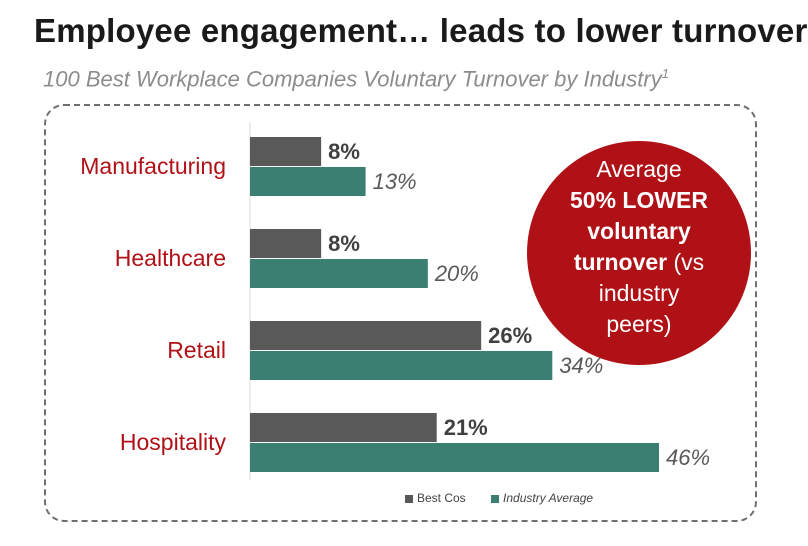  Describe the element at coordinates (665, 73) in the screenshot. I see `footnote-marker: 1` at that location.